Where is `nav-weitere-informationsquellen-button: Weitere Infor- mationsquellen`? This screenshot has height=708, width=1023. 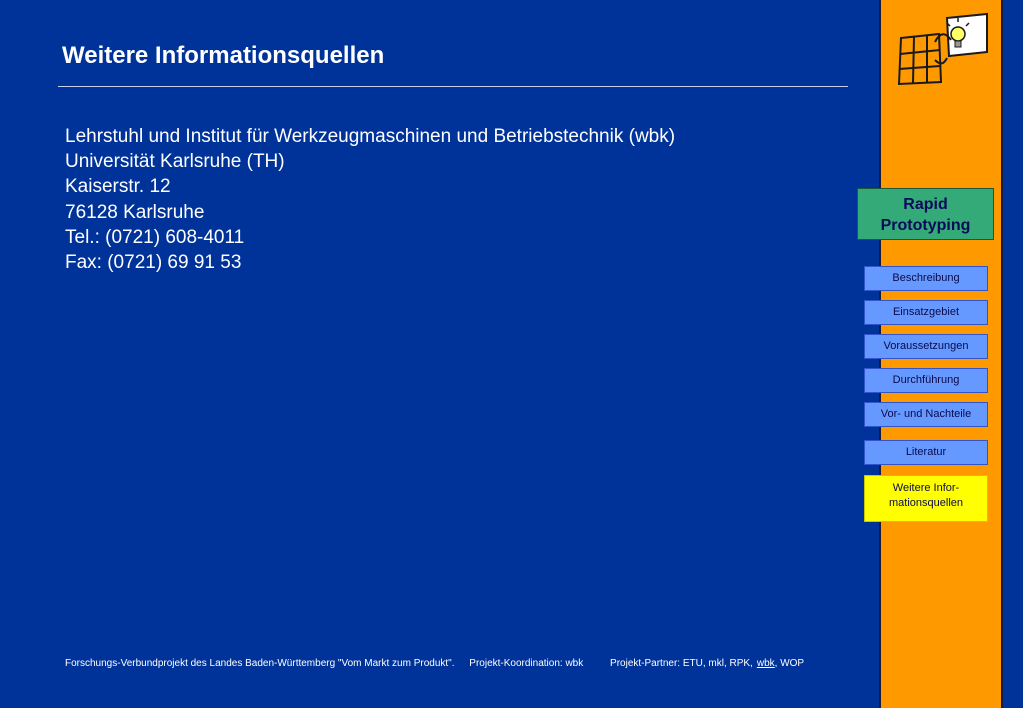 nav-weitere-informationsquellen-button: Weitere Infor- mationsquellen is located at coordinates (926, 498).